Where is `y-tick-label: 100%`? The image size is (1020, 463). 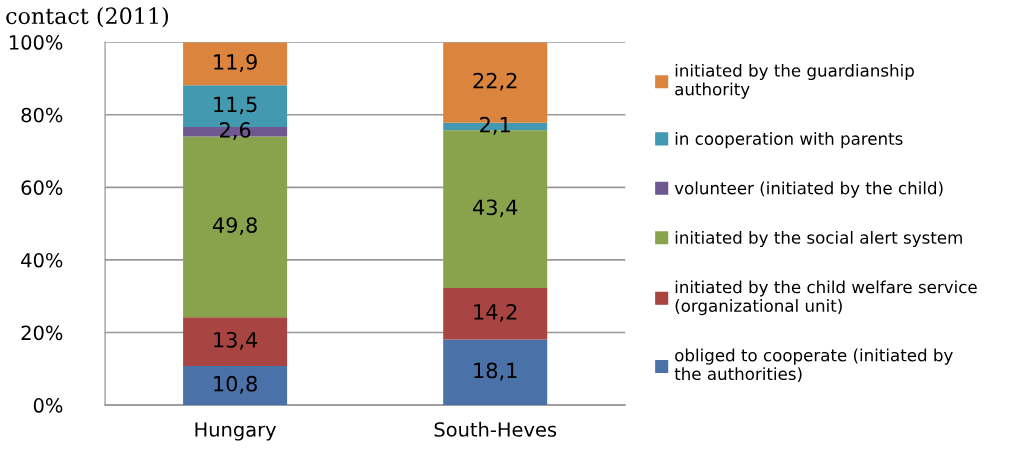
y-tick-label: 100% is located at coordinates (36, 42).